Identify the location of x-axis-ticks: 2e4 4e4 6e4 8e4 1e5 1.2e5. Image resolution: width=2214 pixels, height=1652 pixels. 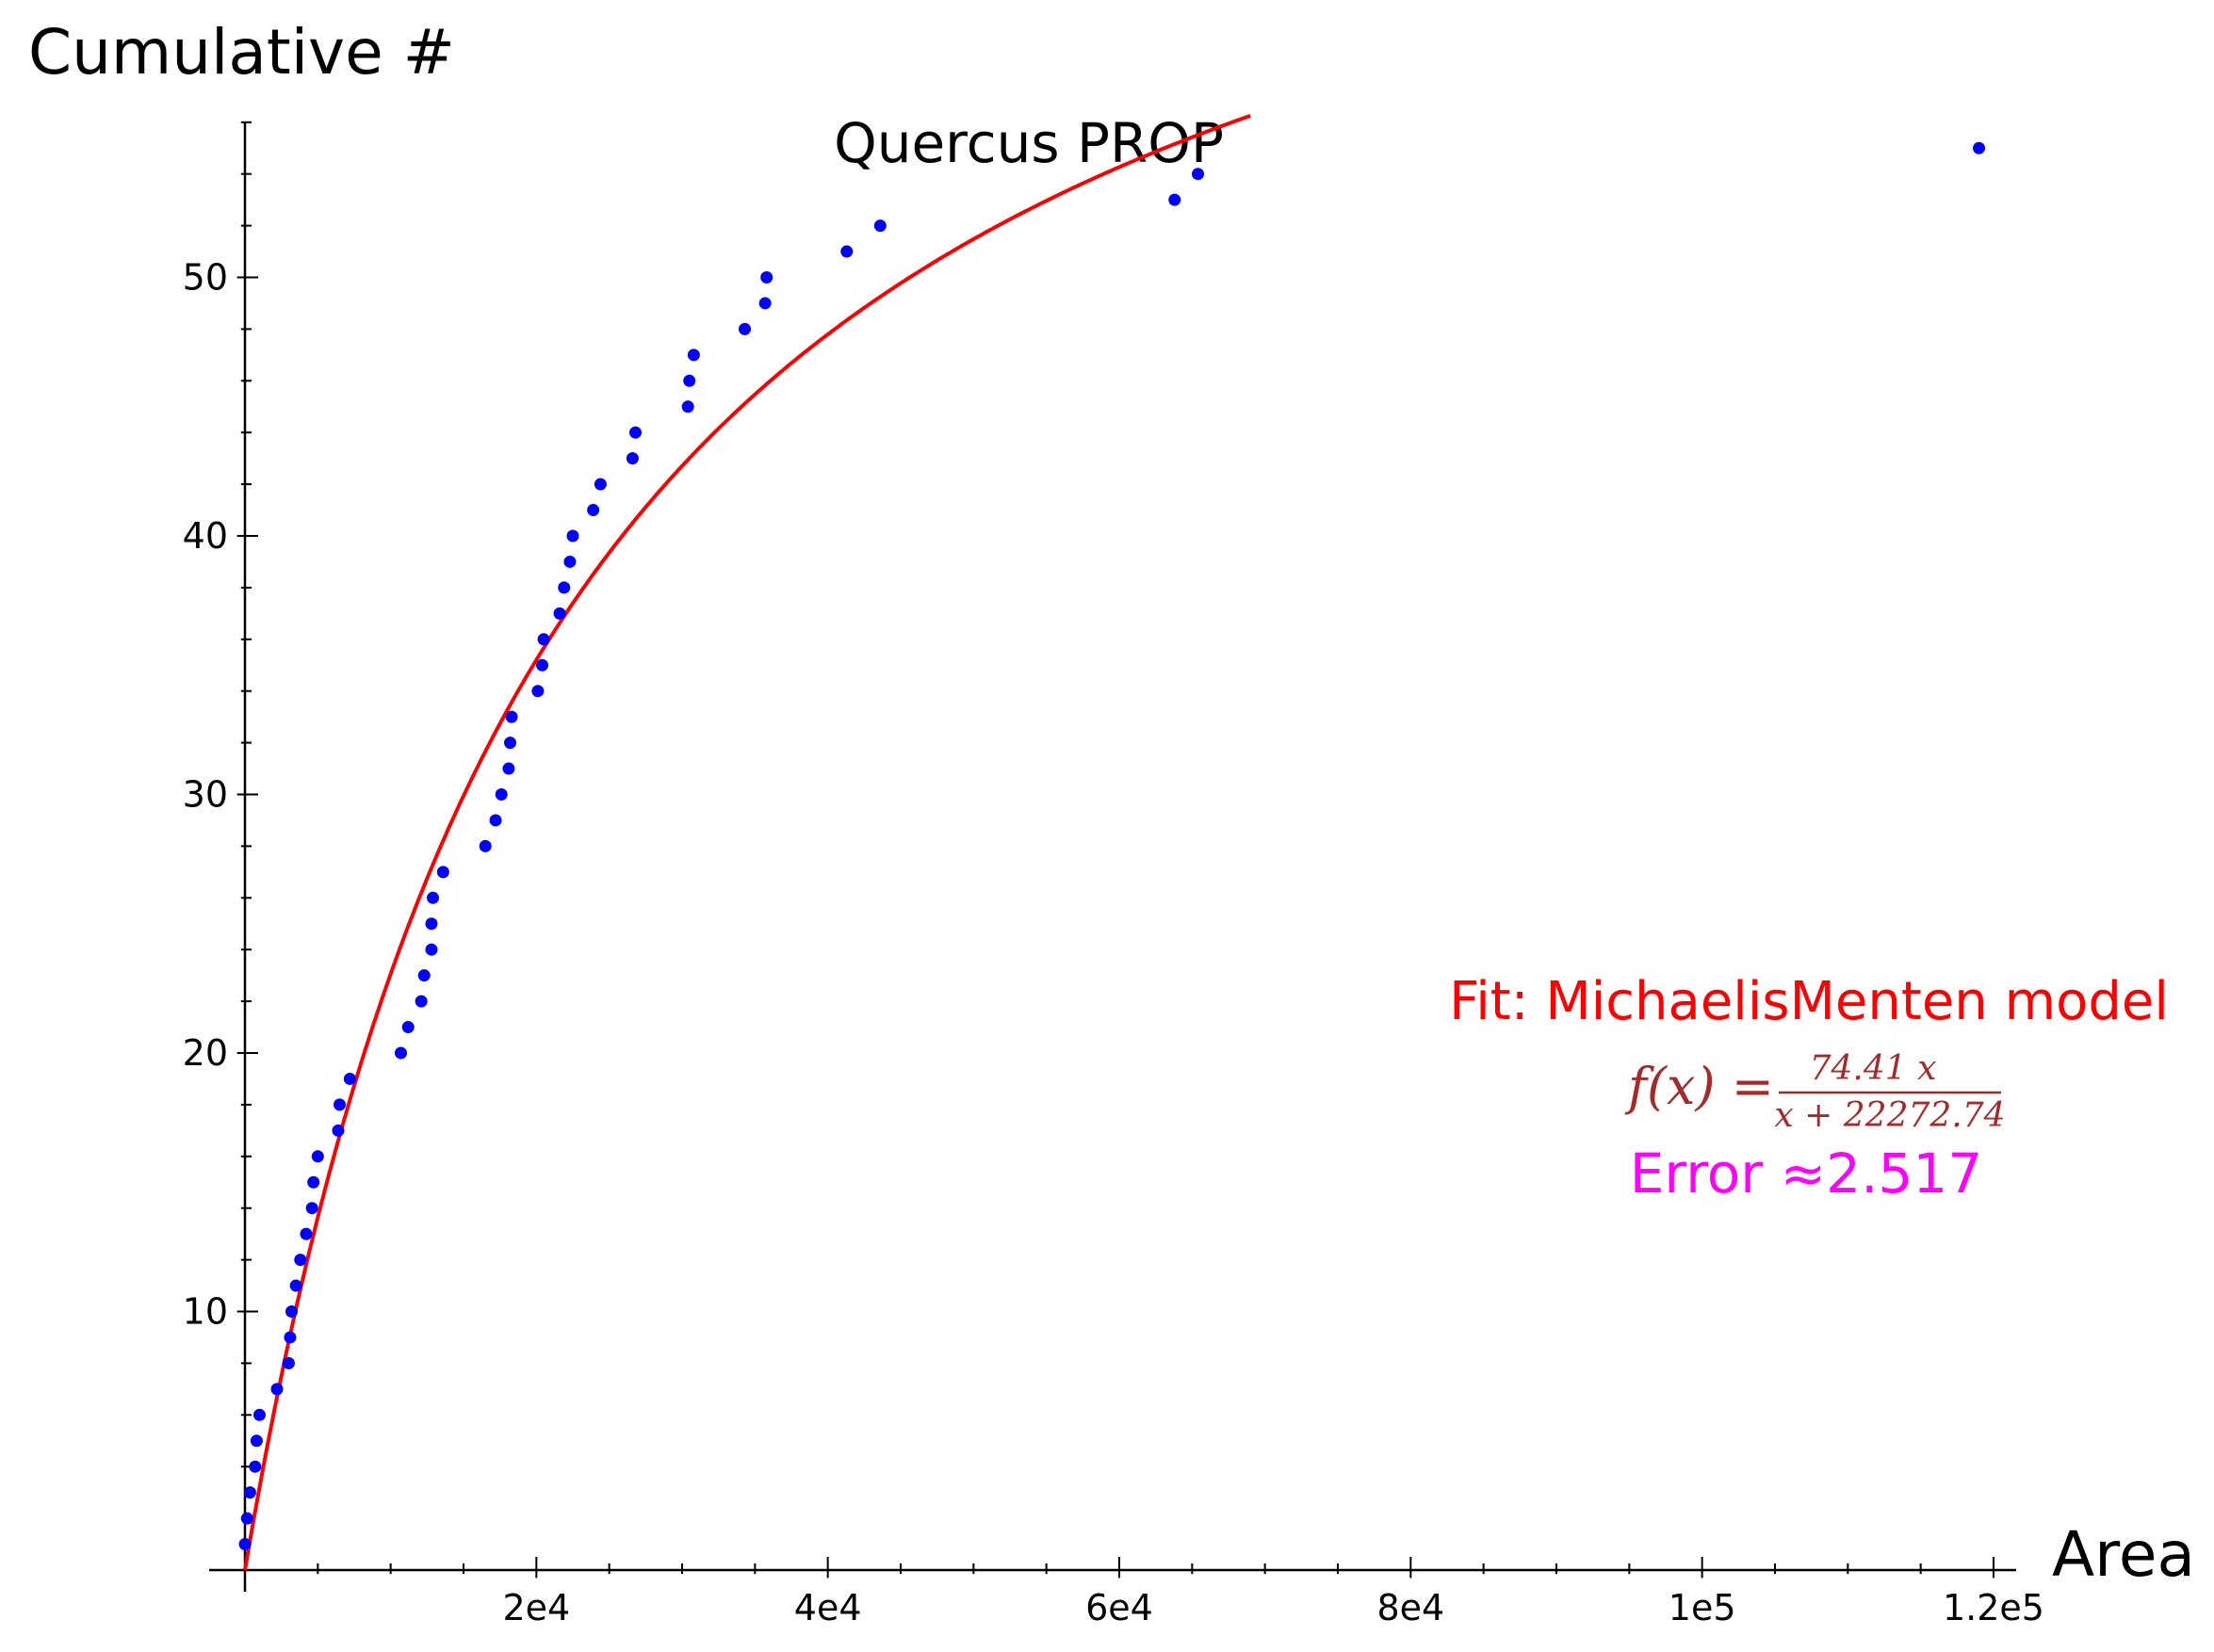
(1144, 1593).